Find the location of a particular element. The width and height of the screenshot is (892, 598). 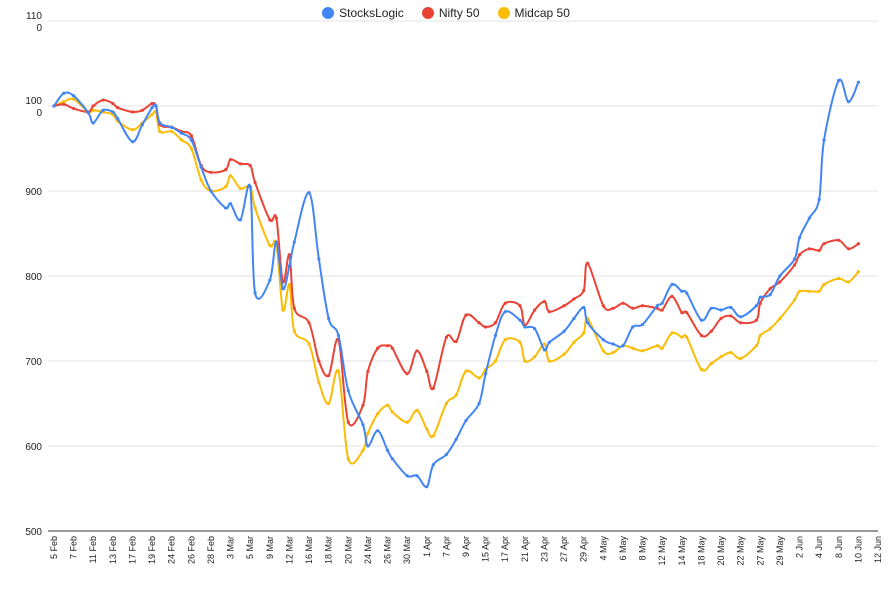

x-tick-label: 27 Apr is located at coordinates (564, 549).